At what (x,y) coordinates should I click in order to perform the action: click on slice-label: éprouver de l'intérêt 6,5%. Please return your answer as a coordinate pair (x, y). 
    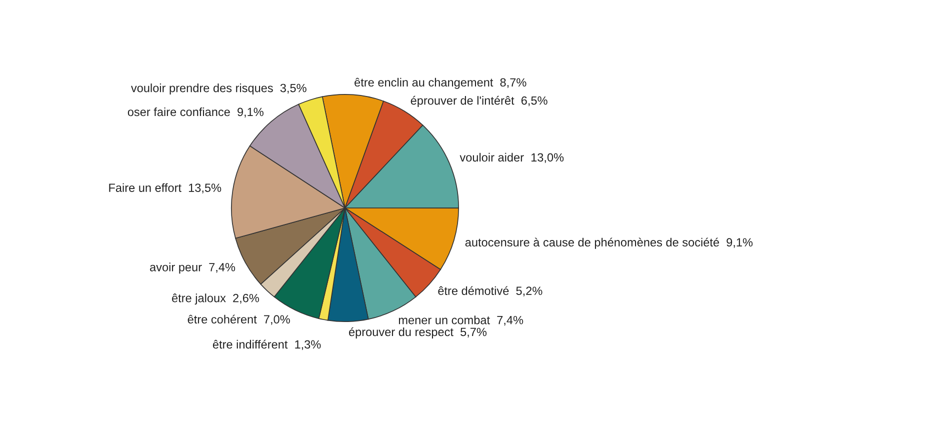
    Looking at the image, I should click on (479, 102).